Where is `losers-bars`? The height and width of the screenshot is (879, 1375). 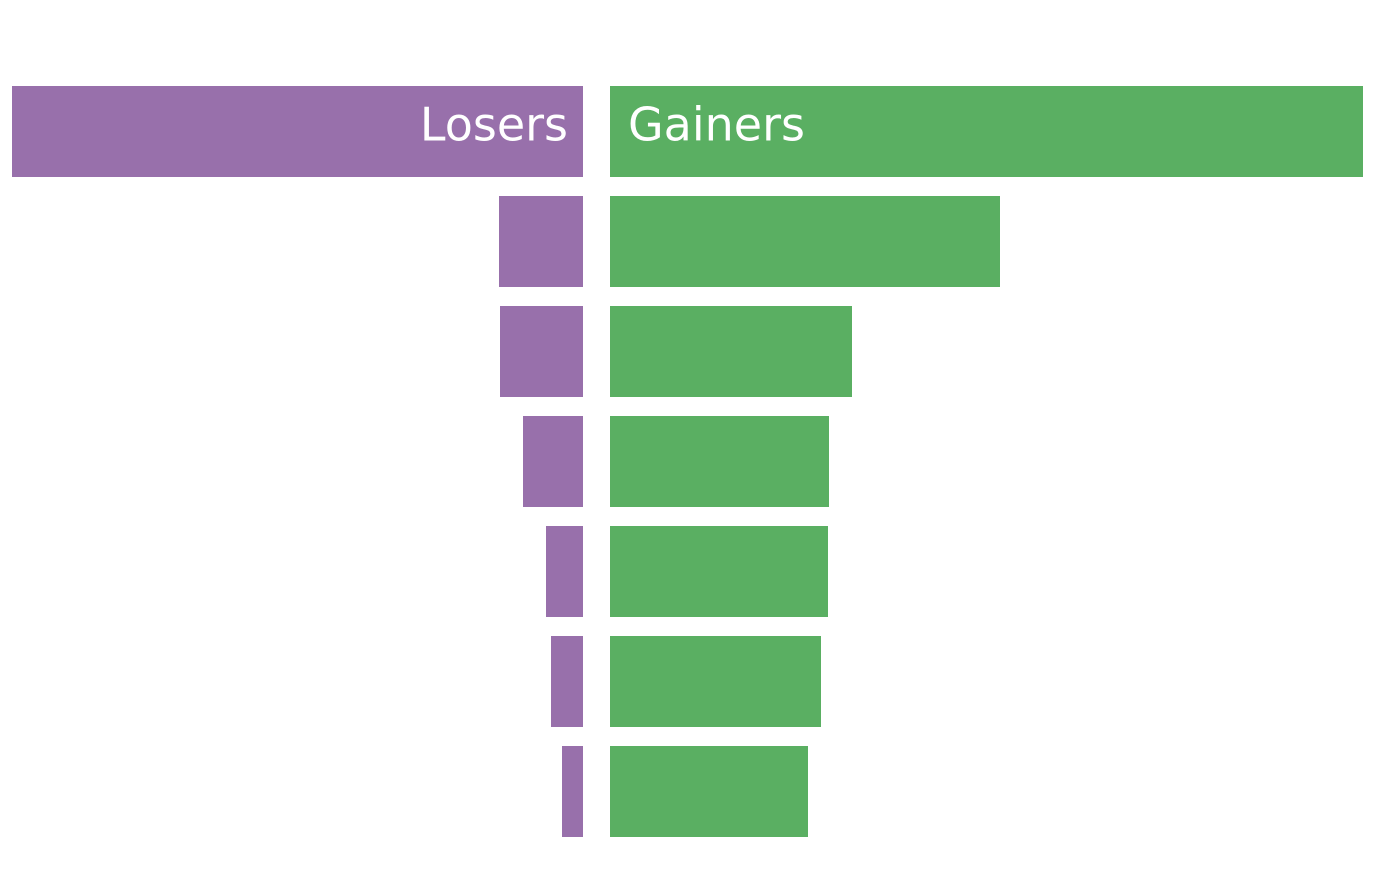 losers-bars is located at coordinates (541, 516).